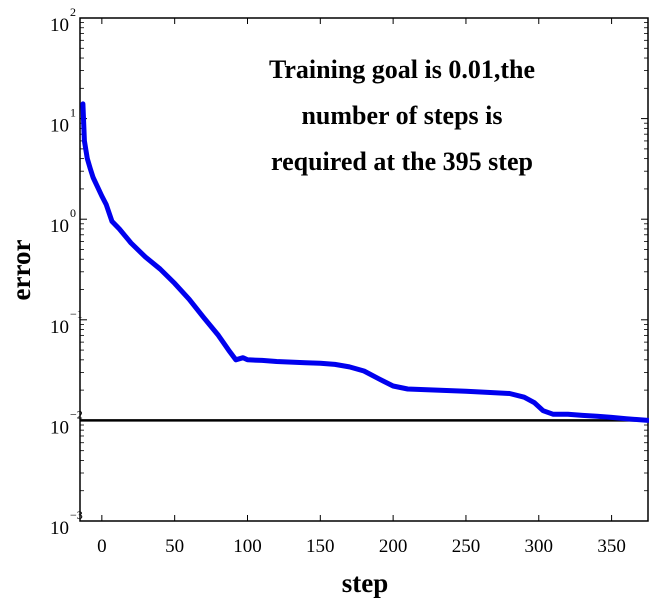  I want to click on x-tick-label: 250, so click(466, 546).